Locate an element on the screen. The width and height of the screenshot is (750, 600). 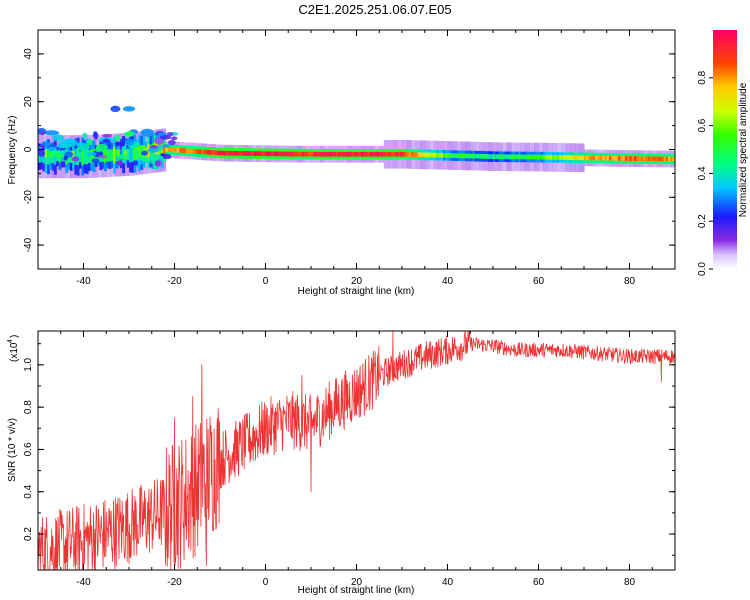
spectrogram-heatmap is located at coordinates (356, 142).